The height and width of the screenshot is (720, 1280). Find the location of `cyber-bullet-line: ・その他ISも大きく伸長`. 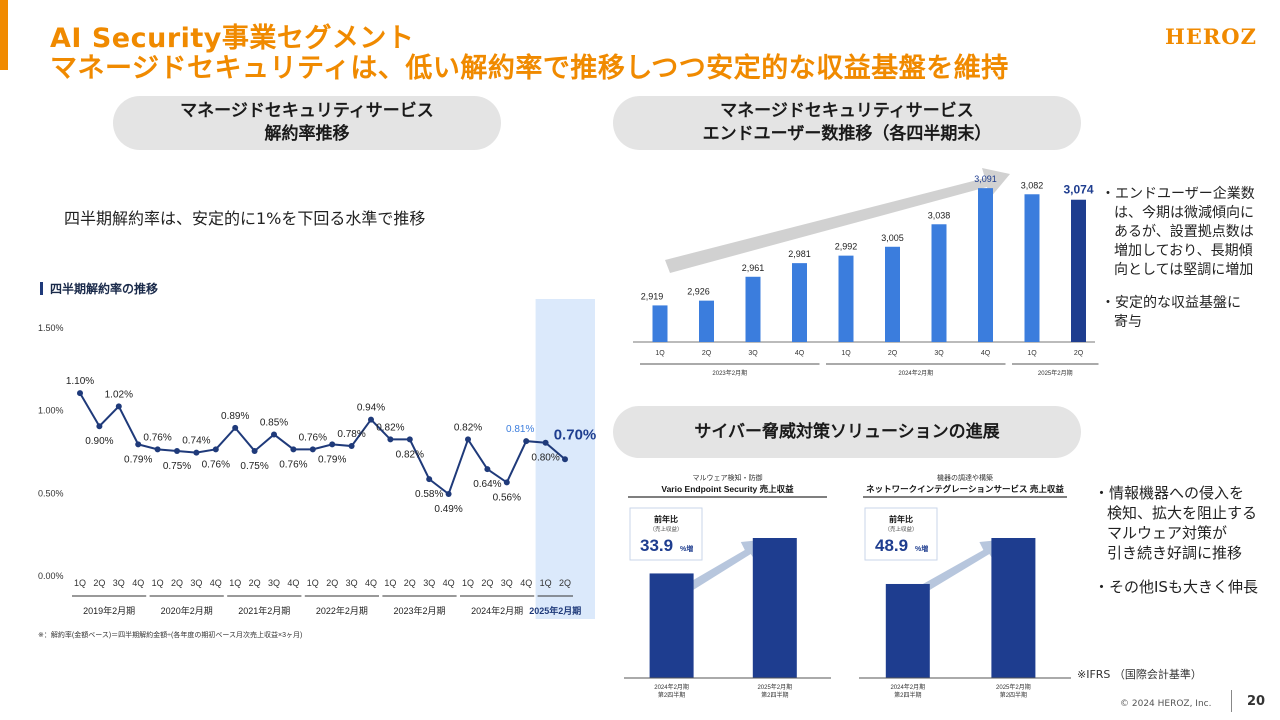

cyber-bullet-line: ・その他ISも大きく伸長 is located at coordinates (1176, 587).